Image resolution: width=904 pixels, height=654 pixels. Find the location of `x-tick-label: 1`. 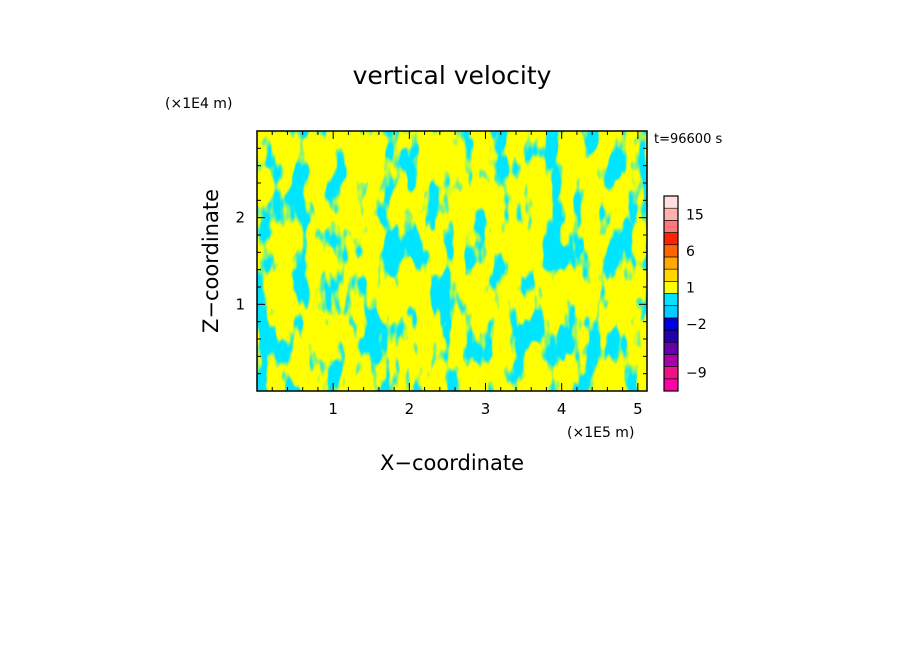

x-tick-label: 1 is located at coordinates (333, 409).